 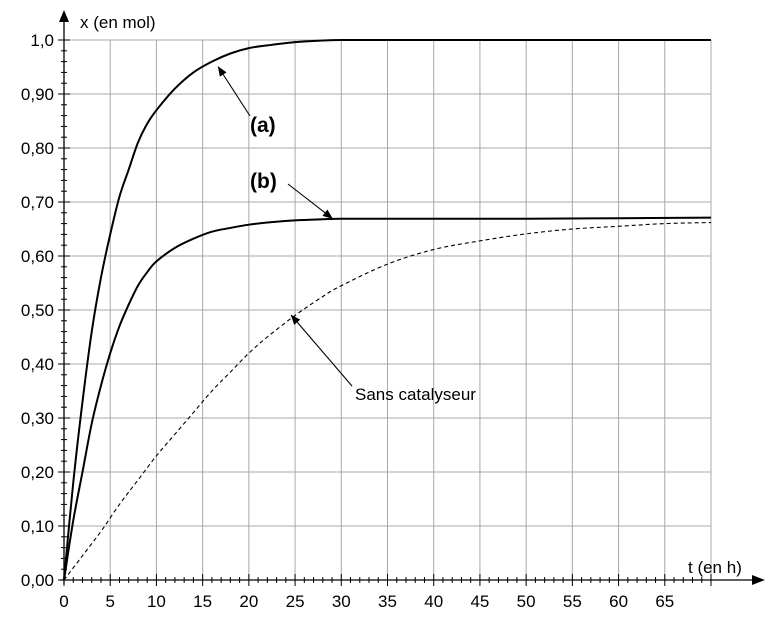 What do you see at coordinates (37, 526) in the screenshot?
I see `y-tick-label: 0,10` at bounding box center [37, 526].